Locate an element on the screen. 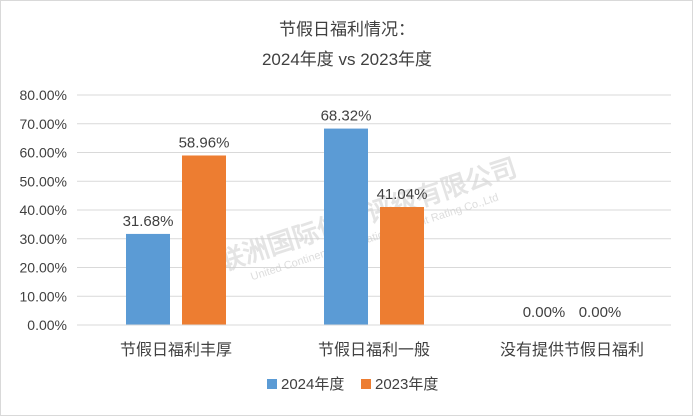  data-label: 58.96% is located at coordinates (204, 142).